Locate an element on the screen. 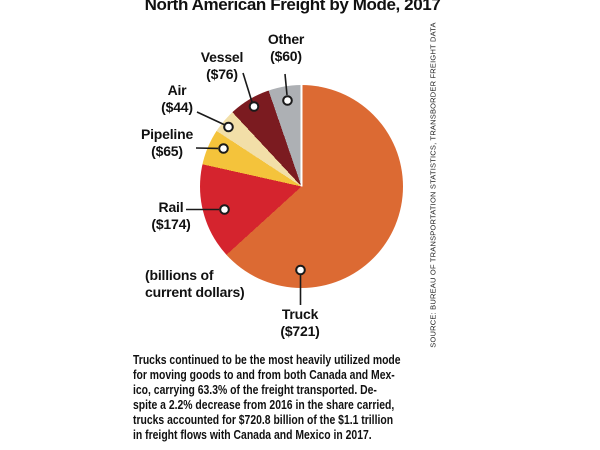  callout-other-label: Other is located at coordinates (286, 39).